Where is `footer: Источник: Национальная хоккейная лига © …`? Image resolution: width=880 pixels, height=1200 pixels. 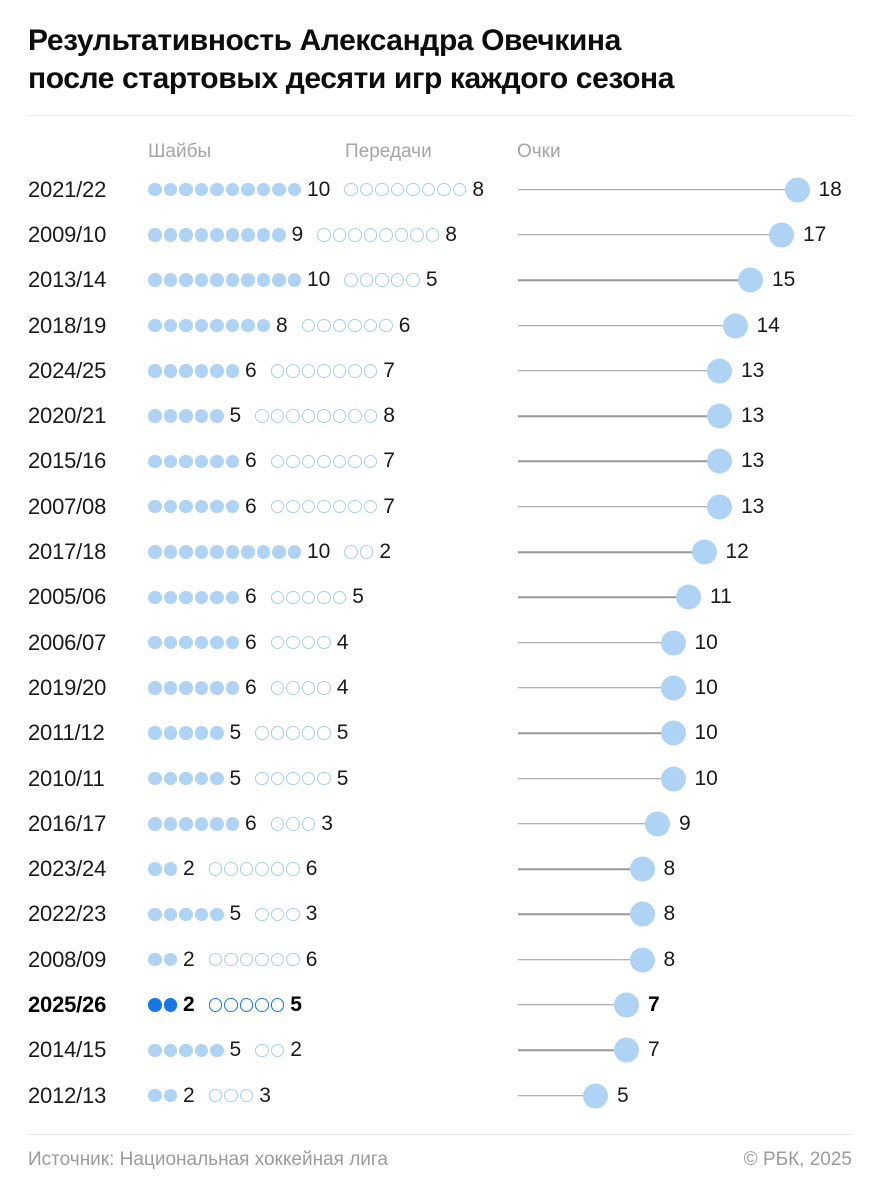 footer: Источник: Национальная хоккейная лига © … is located at coordinates (440, 1167).